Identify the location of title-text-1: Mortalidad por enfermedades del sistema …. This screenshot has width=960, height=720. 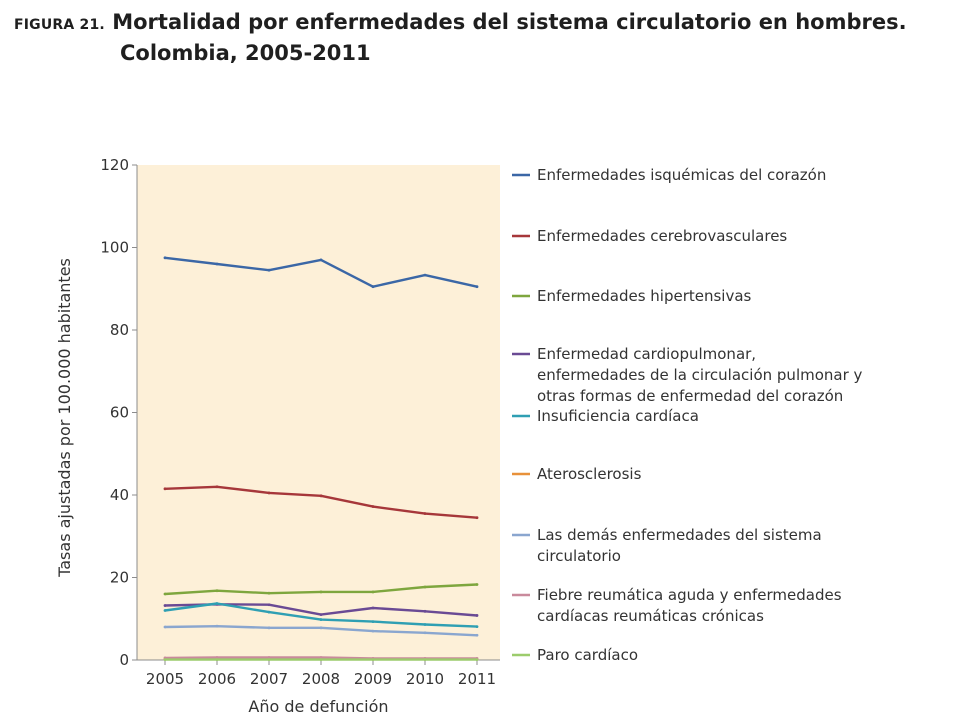
(509, 22).